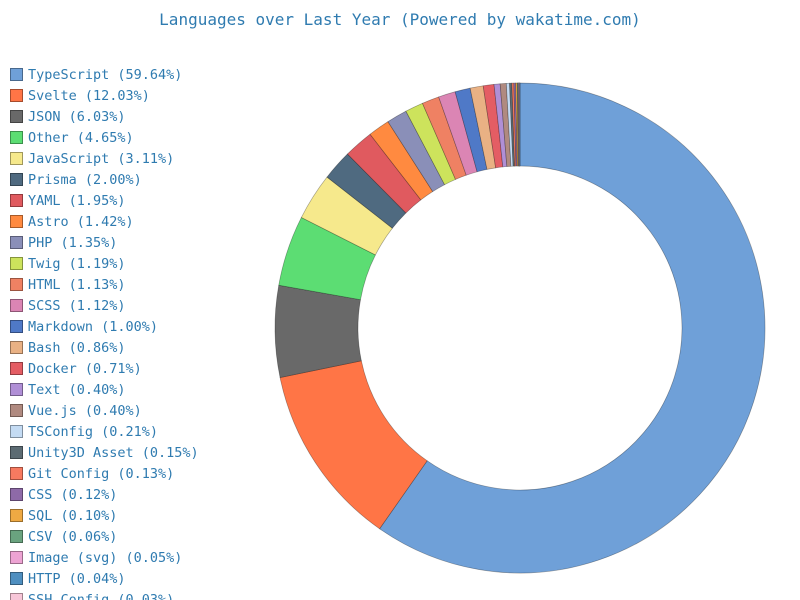 Image resolution: width=800 pixels, height=600 pixels. I want to click on legend-item: Image (svg) (0.05%), so click(135, 557).